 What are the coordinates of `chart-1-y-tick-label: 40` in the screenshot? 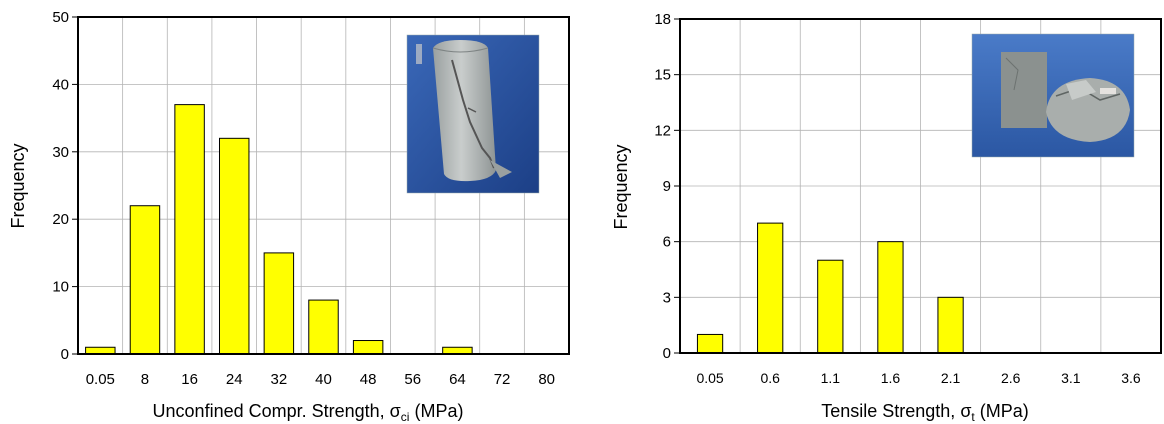 It's located at (60, 84).